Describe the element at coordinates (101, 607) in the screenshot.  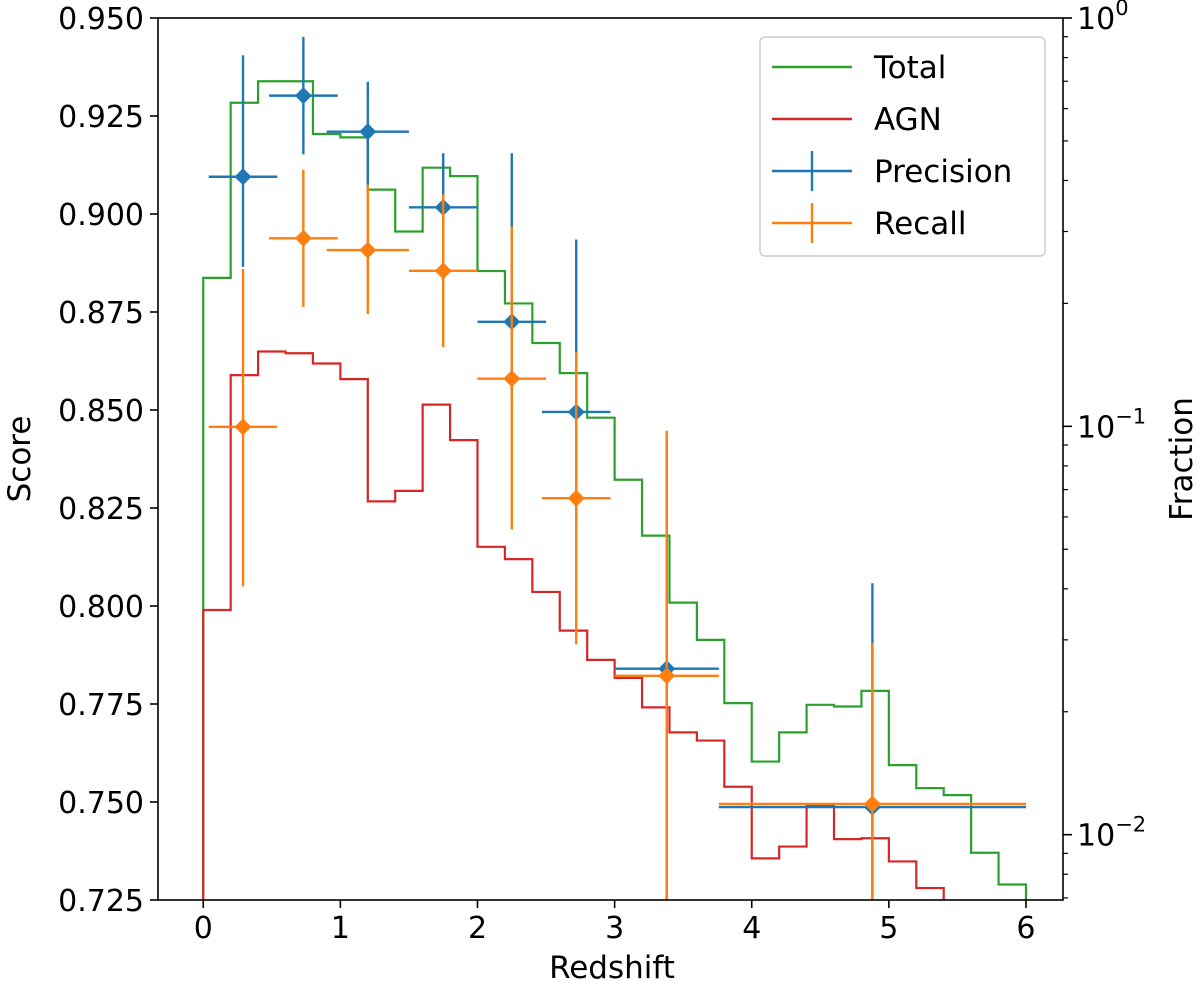
I see `y-tick-label: 0.800` at that location.